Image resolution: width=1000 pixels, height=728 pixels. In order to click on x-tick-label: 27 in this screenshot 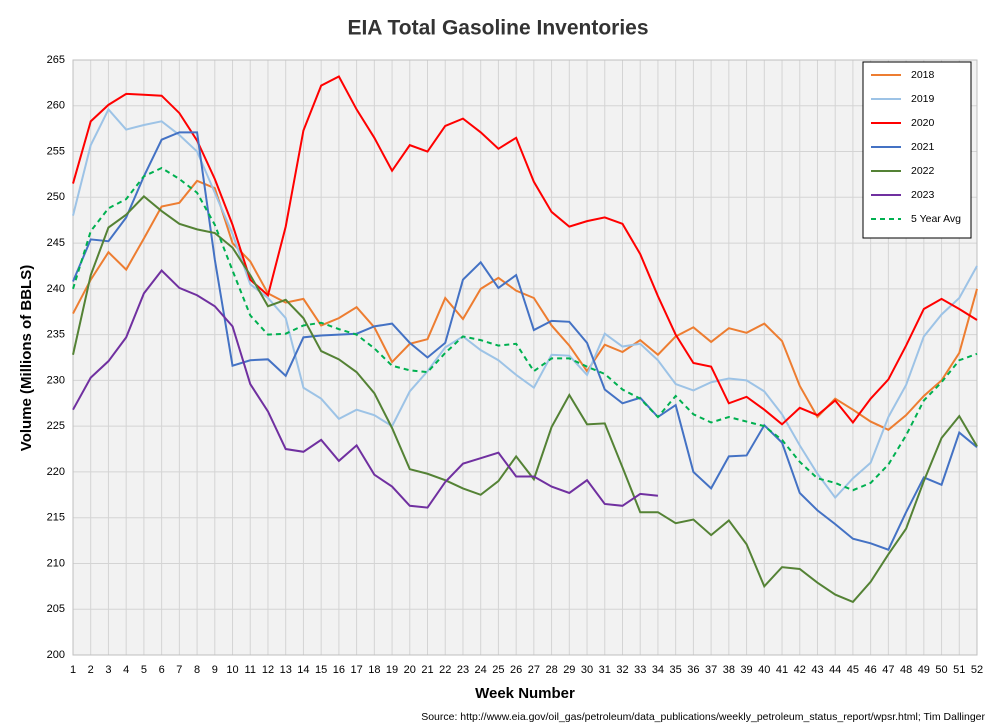, I will do `click(534, 670)`.